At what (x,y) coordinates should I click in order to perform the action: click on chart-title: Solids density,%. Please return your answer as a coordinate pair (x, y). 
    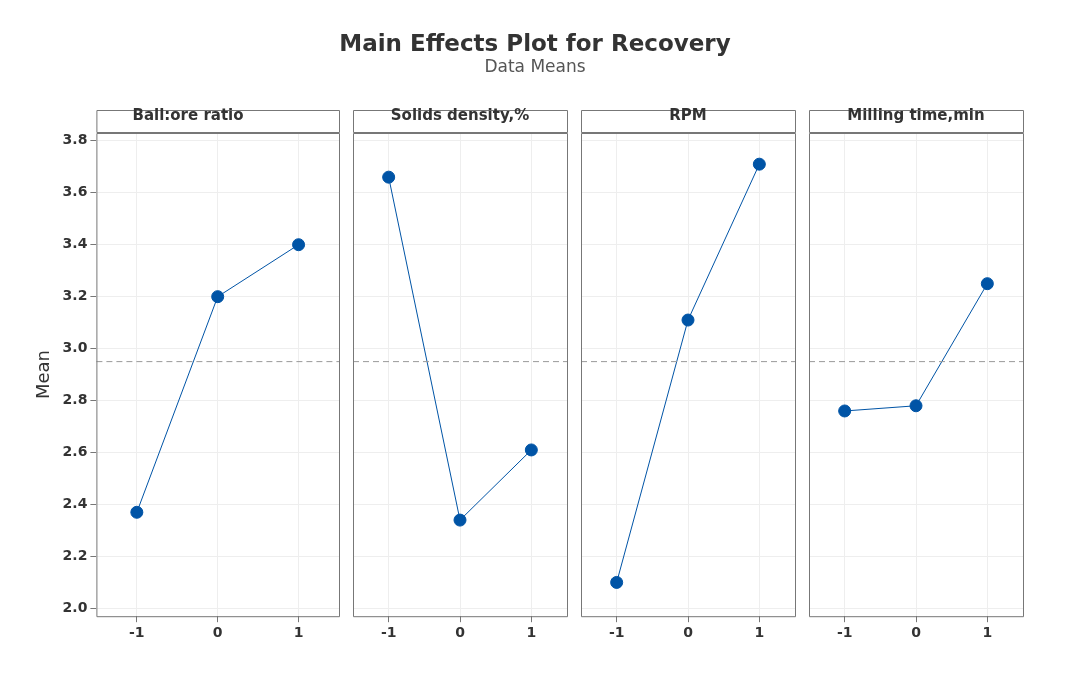
    Looking at the image, I should click on (460, 114).